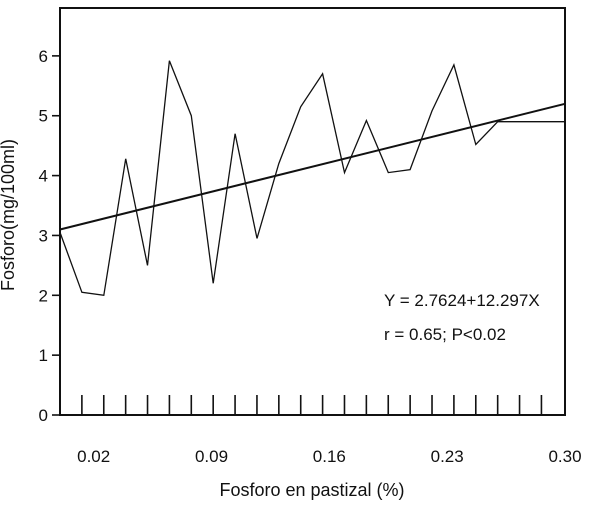 The width and height of the screenshot is (591, 508). What do you see at coordinates (9, 215) in the screenshot?
I see `y-axis-label: Fosforo(mg/100ml)` at bounding box center [9, 215].